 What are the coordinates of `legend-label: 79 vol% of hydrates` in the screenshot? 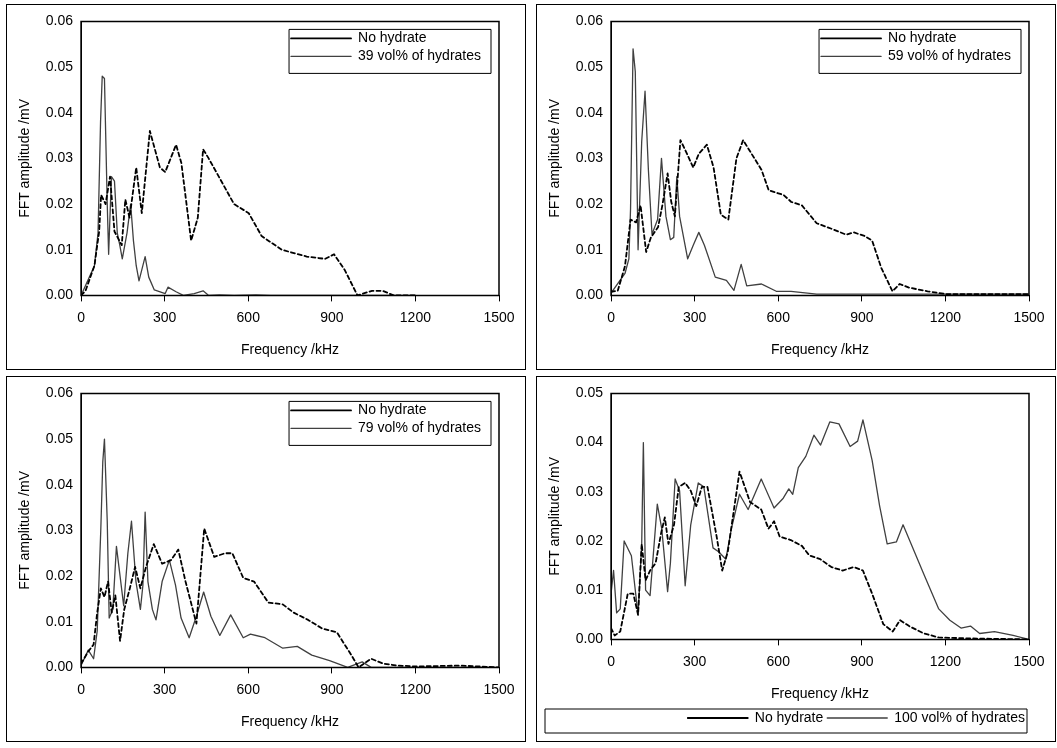 It's located at (420, 427).